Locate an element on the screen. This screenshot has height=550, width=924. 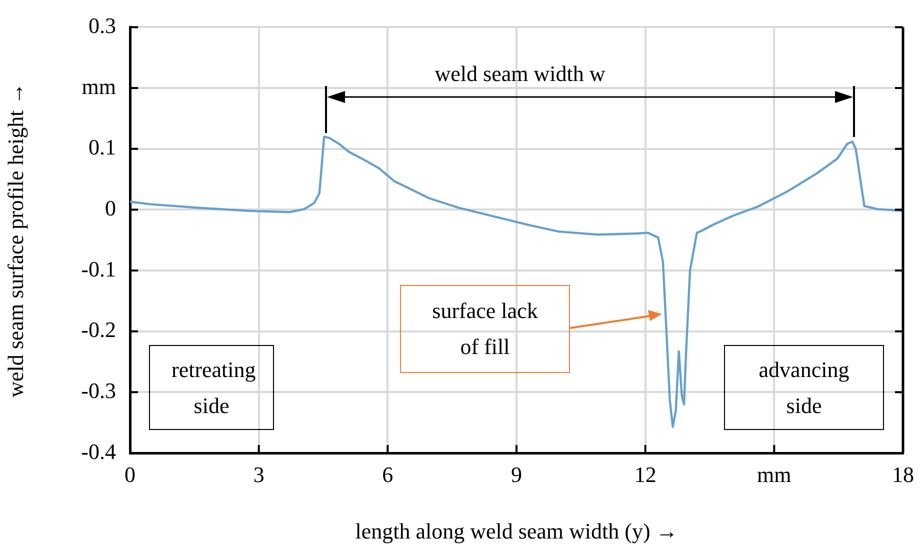
y-tick-label: 0.3 is located at coordinates (102, 25).